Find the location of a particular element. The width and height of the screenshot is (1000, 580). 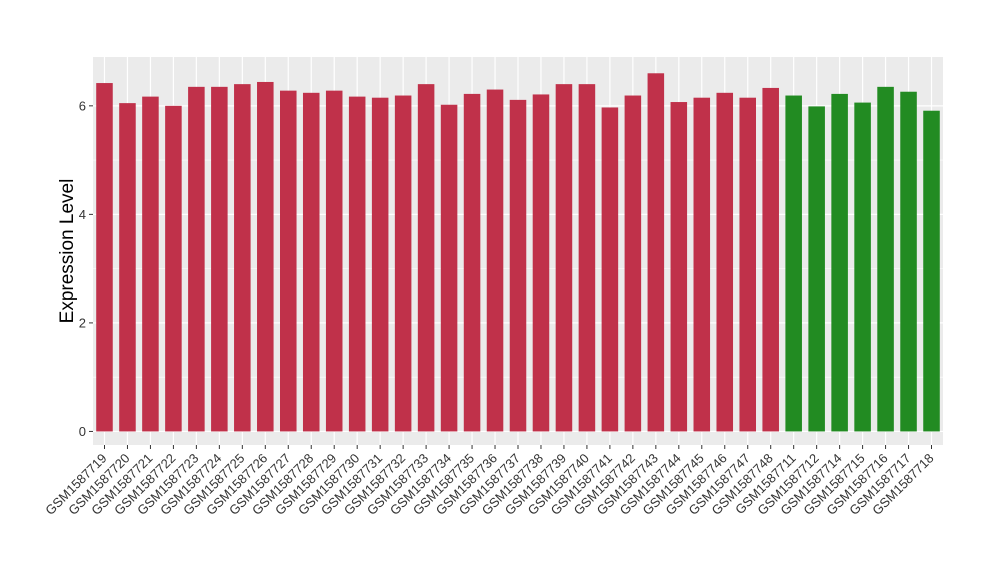

bar-GSM1587724 is located at coordinates (219, 259).